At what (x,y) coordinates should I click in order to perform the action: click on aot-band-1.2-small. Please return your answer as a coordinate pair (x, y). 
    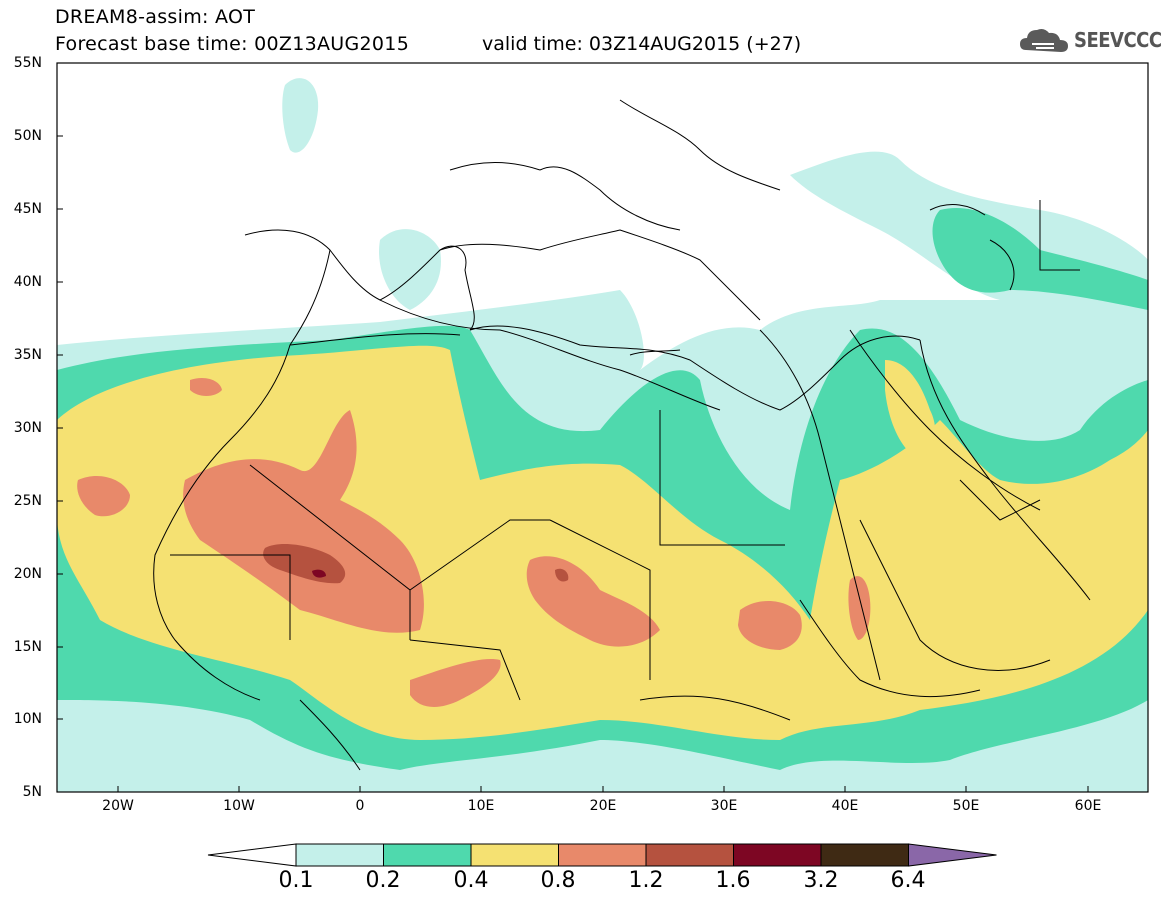
    Looking at the image, I should click on (562, 575).